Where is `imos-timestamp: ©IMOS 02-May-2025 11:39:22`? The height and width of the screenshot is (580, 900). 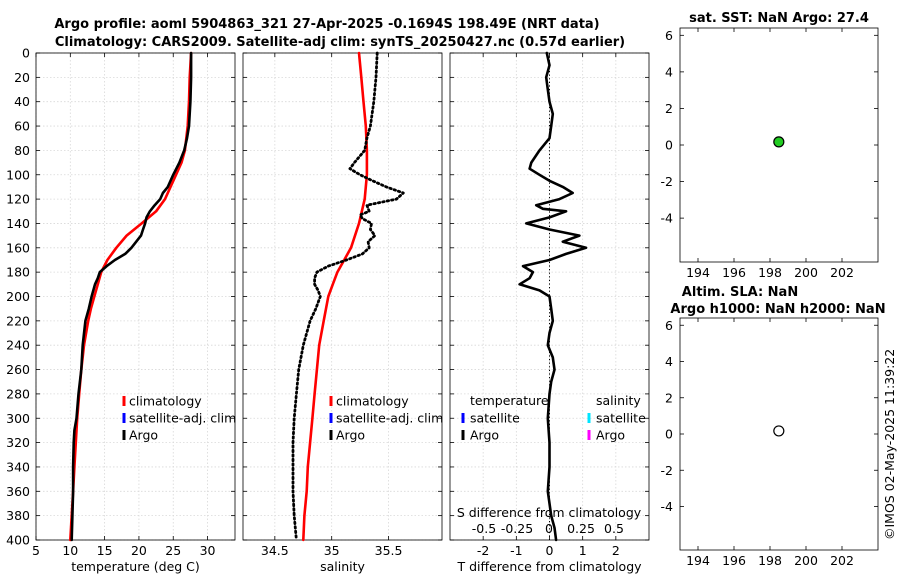 imos-timestamp: ©IMOS 02-May-2025 11:39:22 is located at coordinates (889, 444).